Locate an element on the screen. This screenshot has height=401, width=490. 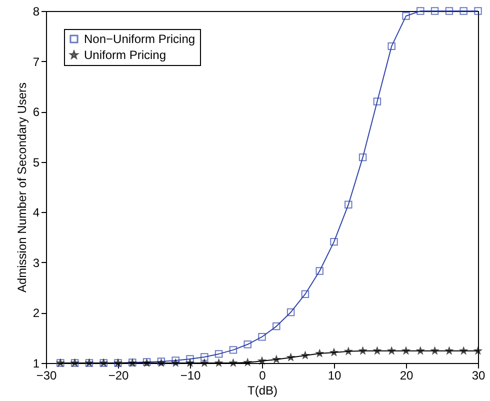
x-axis-title: T(dB) is located at coordinates (263, 391).